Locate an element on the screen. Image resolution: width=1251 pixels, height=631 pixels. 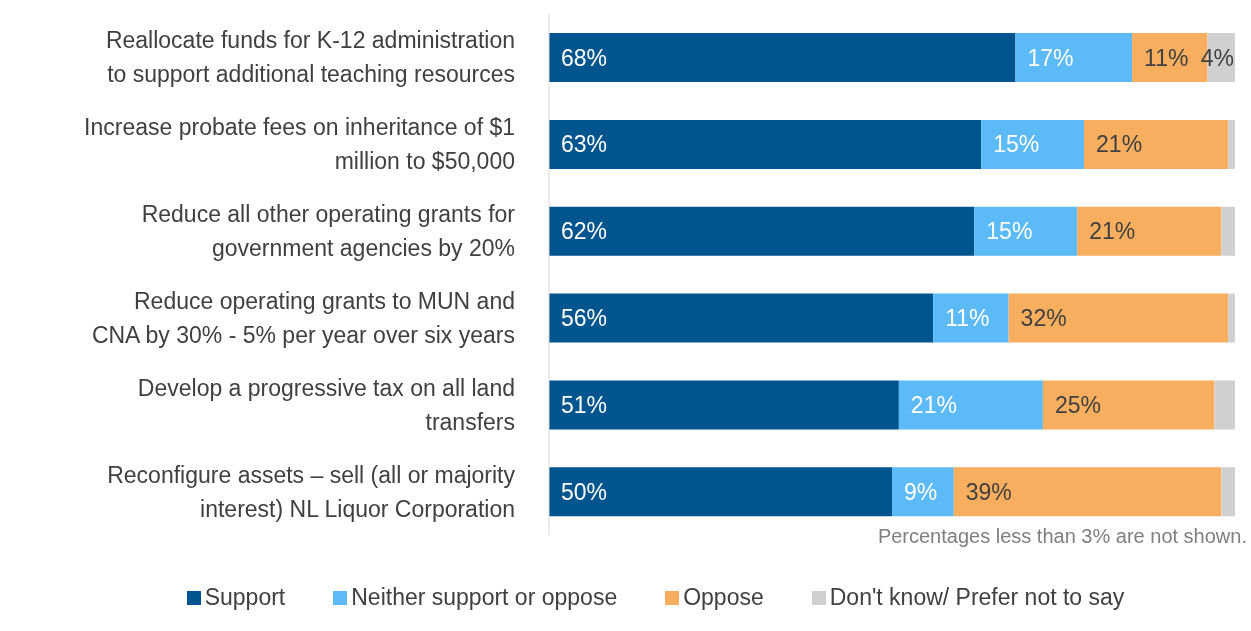
y-tick-label: Reduce operating grants to MUN and CNA by 30% - 5% per year over six years is located at coordinates (303, 317).